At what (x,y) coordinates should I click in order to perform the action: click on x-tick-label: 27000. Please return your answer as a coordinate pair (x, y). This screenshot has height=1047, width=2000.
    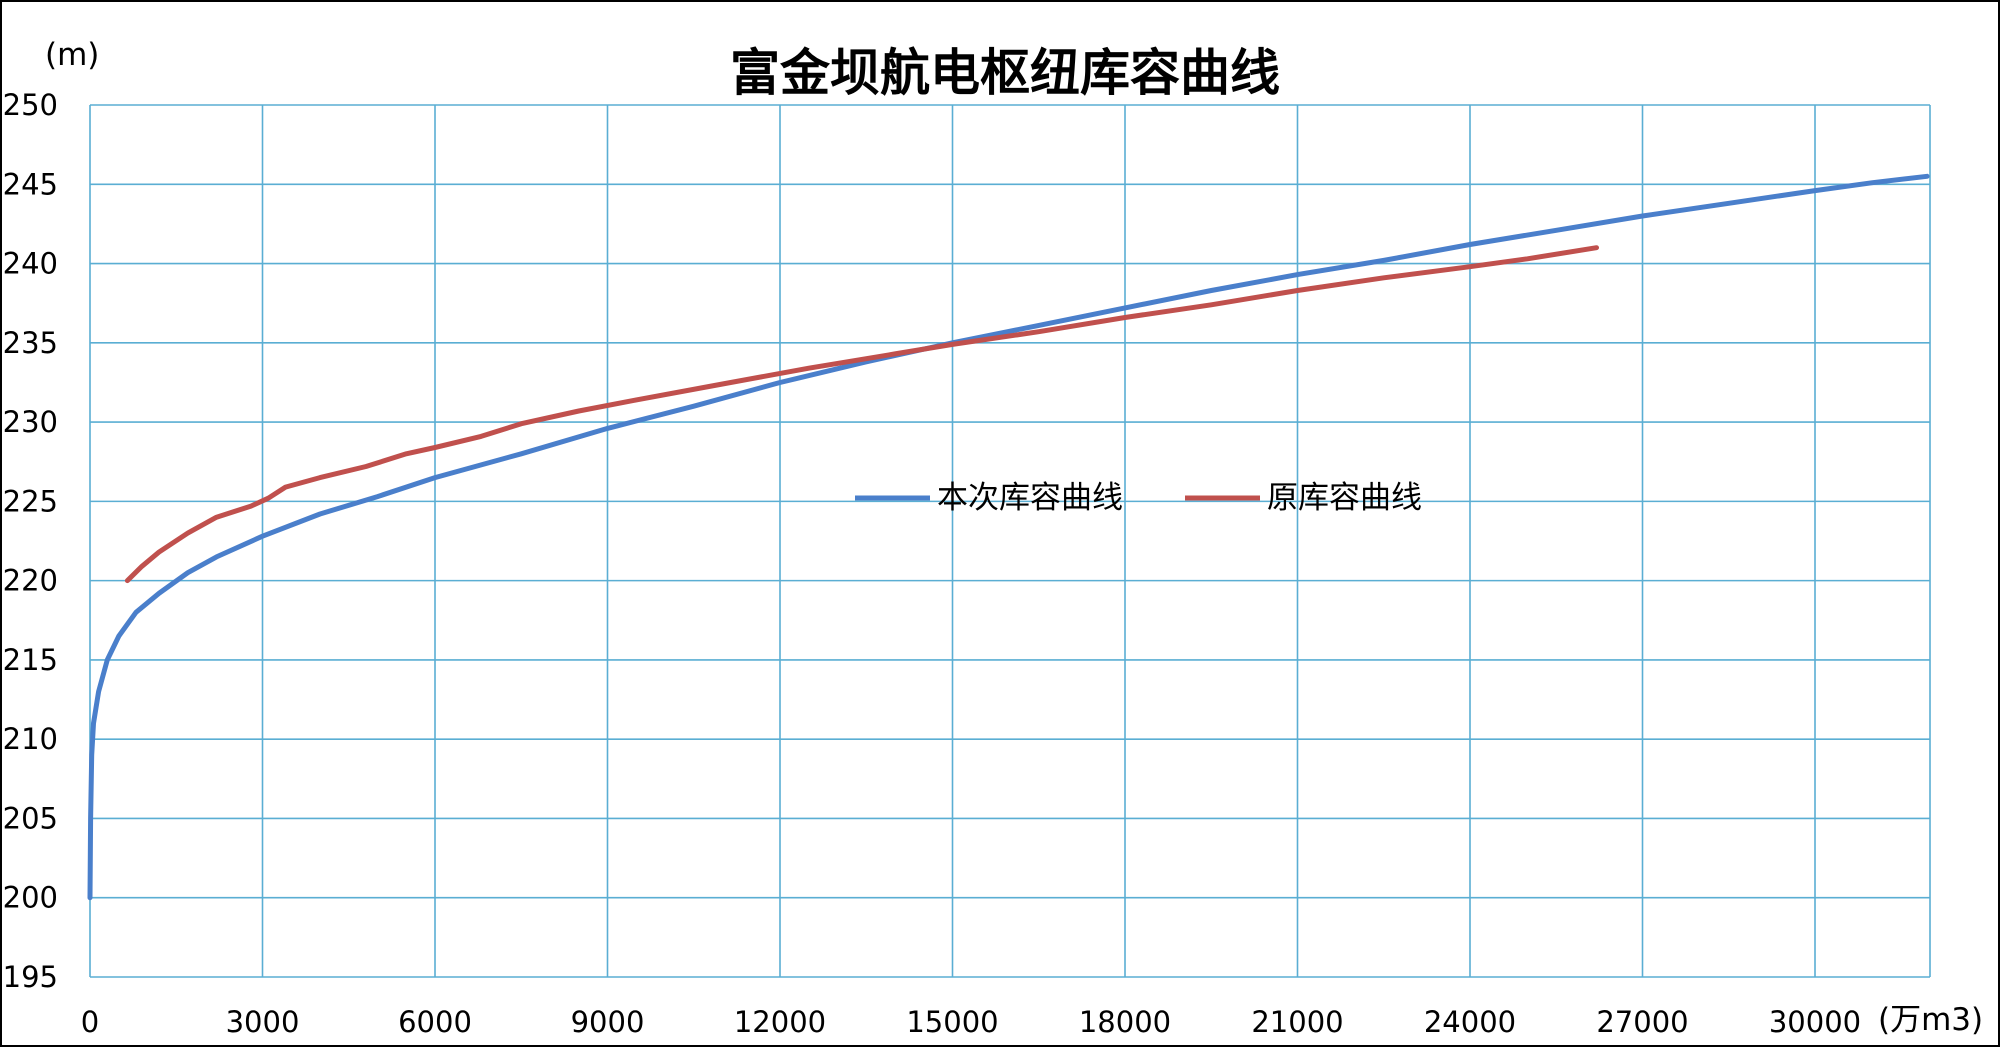
    Looking at the image, I should click on (1642, 1022).